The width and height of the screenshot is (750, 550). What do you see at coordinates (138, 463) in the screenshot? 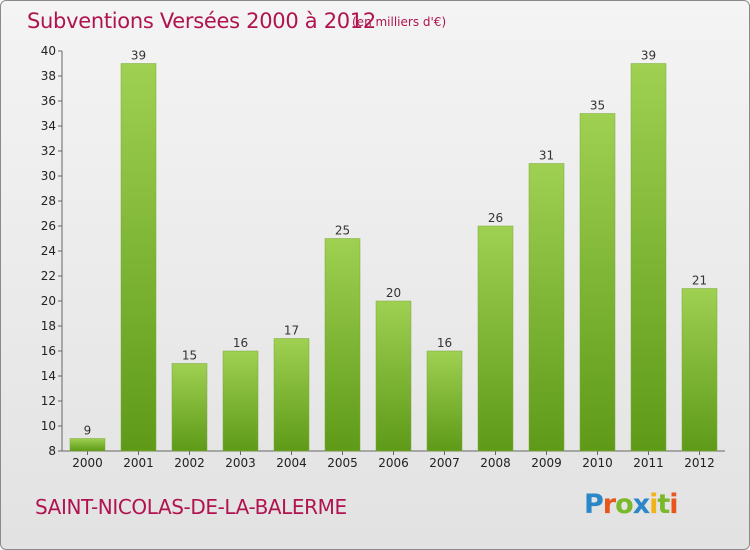
I see `x-tick-label: 2001` at bounding box center [138, 463].